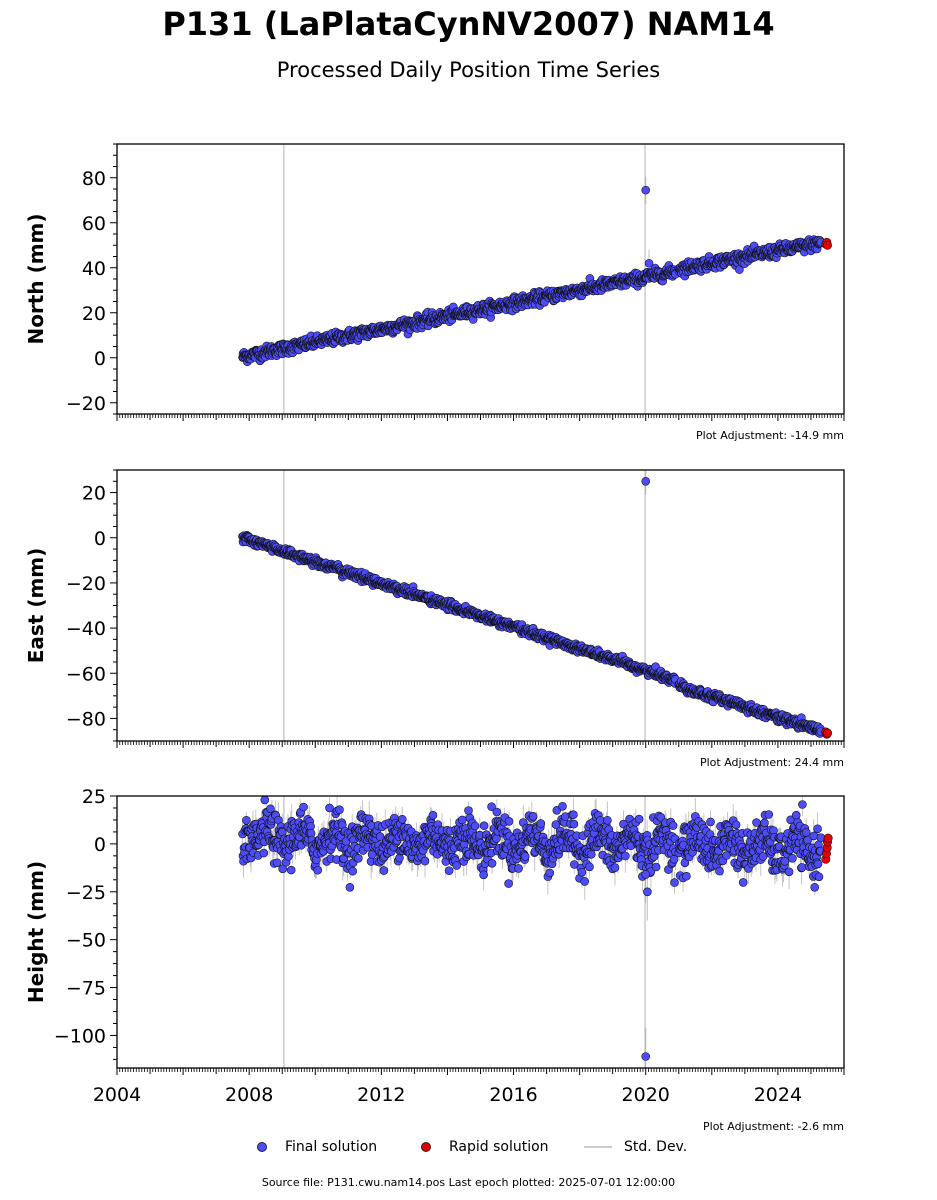 This screenshot has height=1200, width=937. I want to click on y-tick-label: −80, so click(86, 719).